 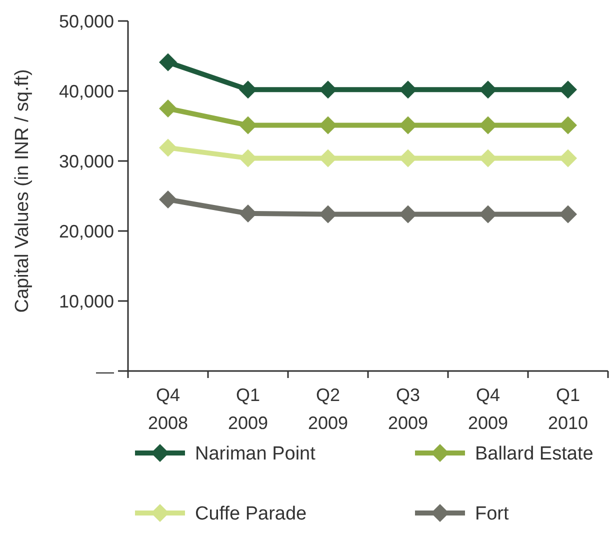 I want to click on y-axis-title: Capital Values (in INR / sq.ft), so click(x=22, y=191).